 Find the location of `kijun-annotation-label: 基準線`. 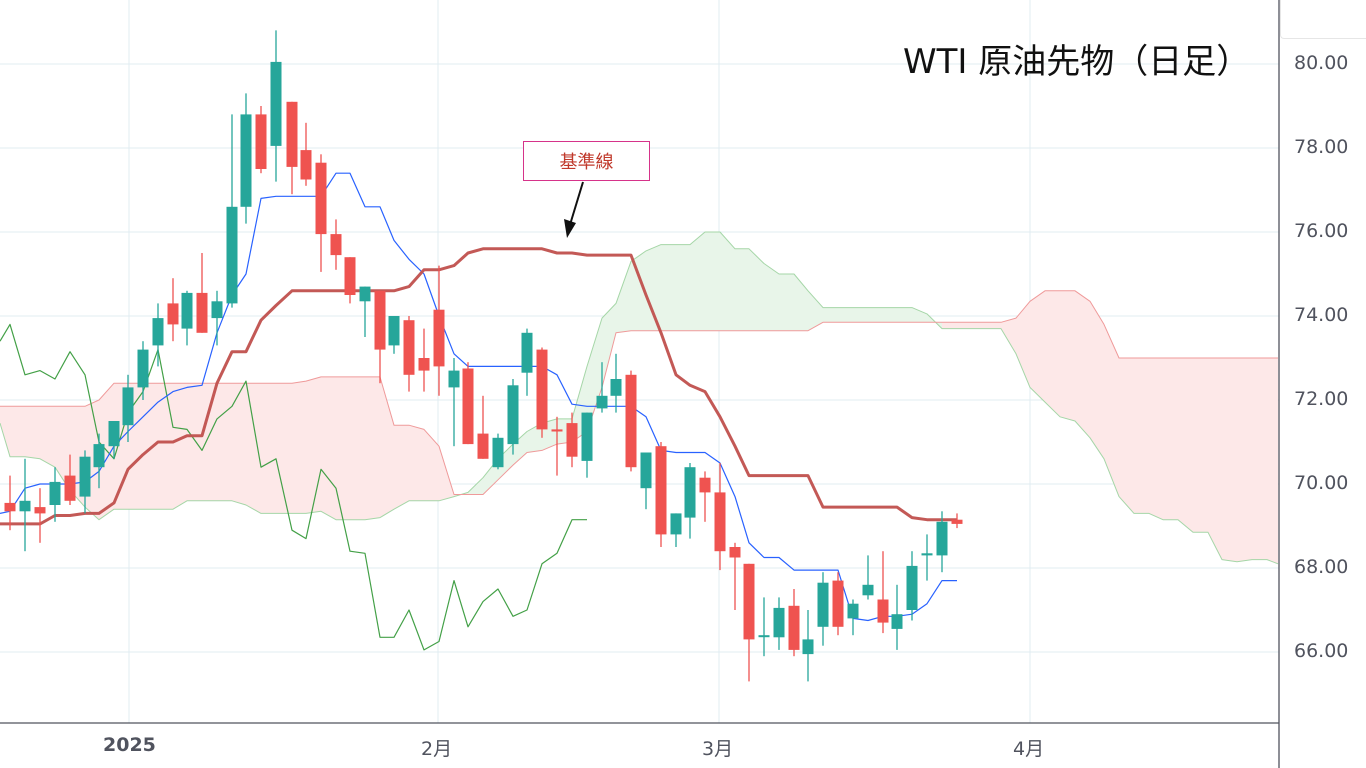

kijun-annotation-label: 基準線 is located at coordinates (586, 161).